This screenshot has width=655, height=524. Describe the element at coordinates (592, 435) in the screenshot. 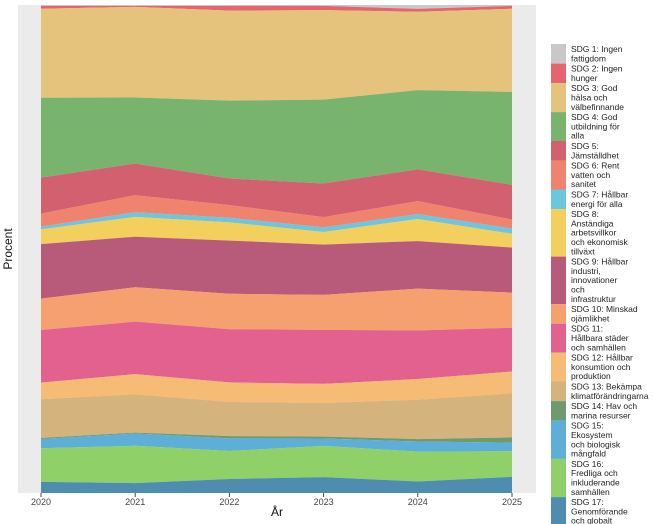

I see `legend-label: Ekosystem` at that location.